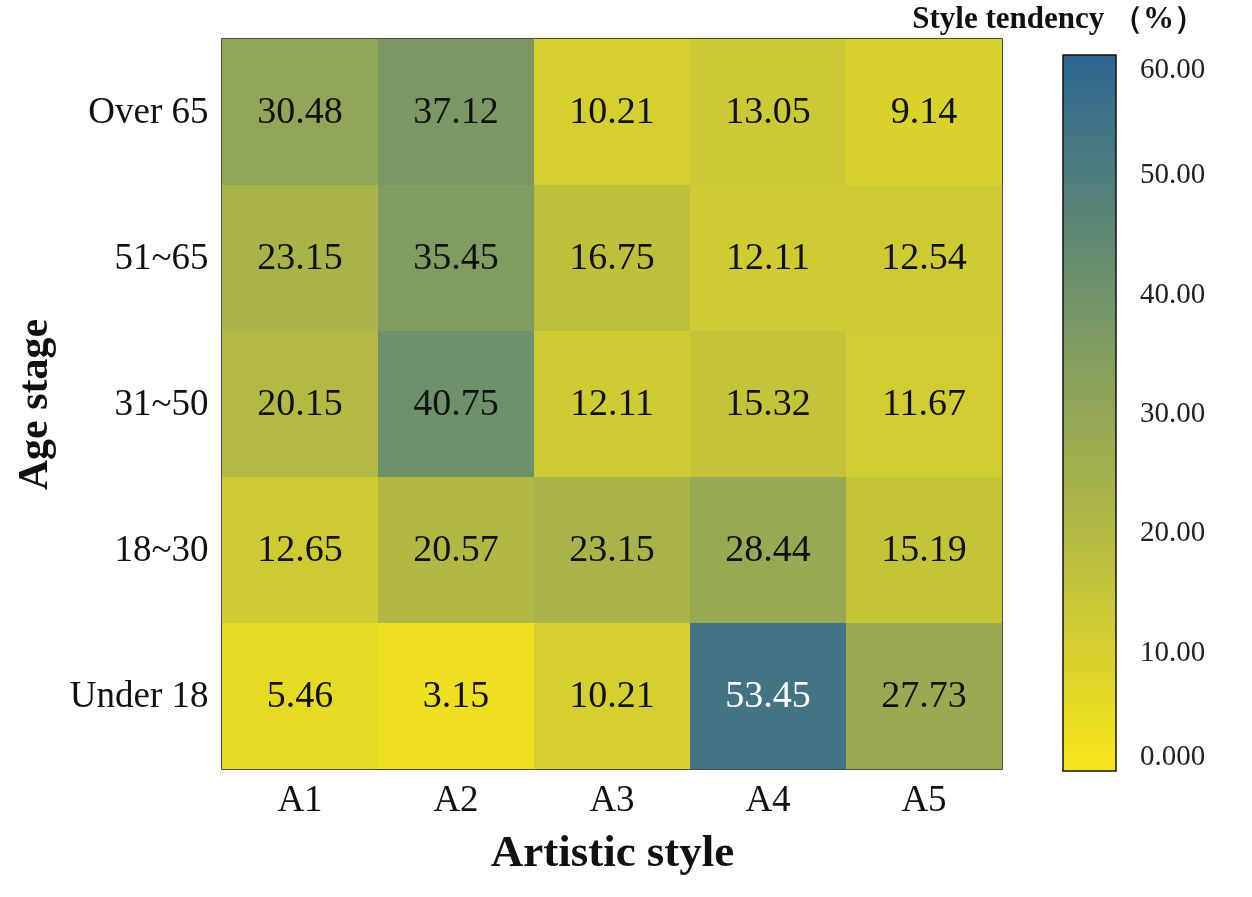 The width and height of the screenshot is (1252, 897). What do you see at coordinates (612, 256) in the screenshot?
I see `data-label: 16.75` at bounding box center [612, 256].